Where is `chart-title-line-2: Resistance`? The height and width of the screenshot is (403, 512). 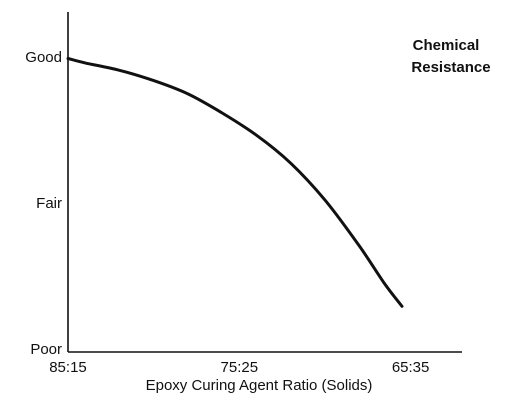 chart-title-line-2: Resistance is located at coordinates (450, 67).